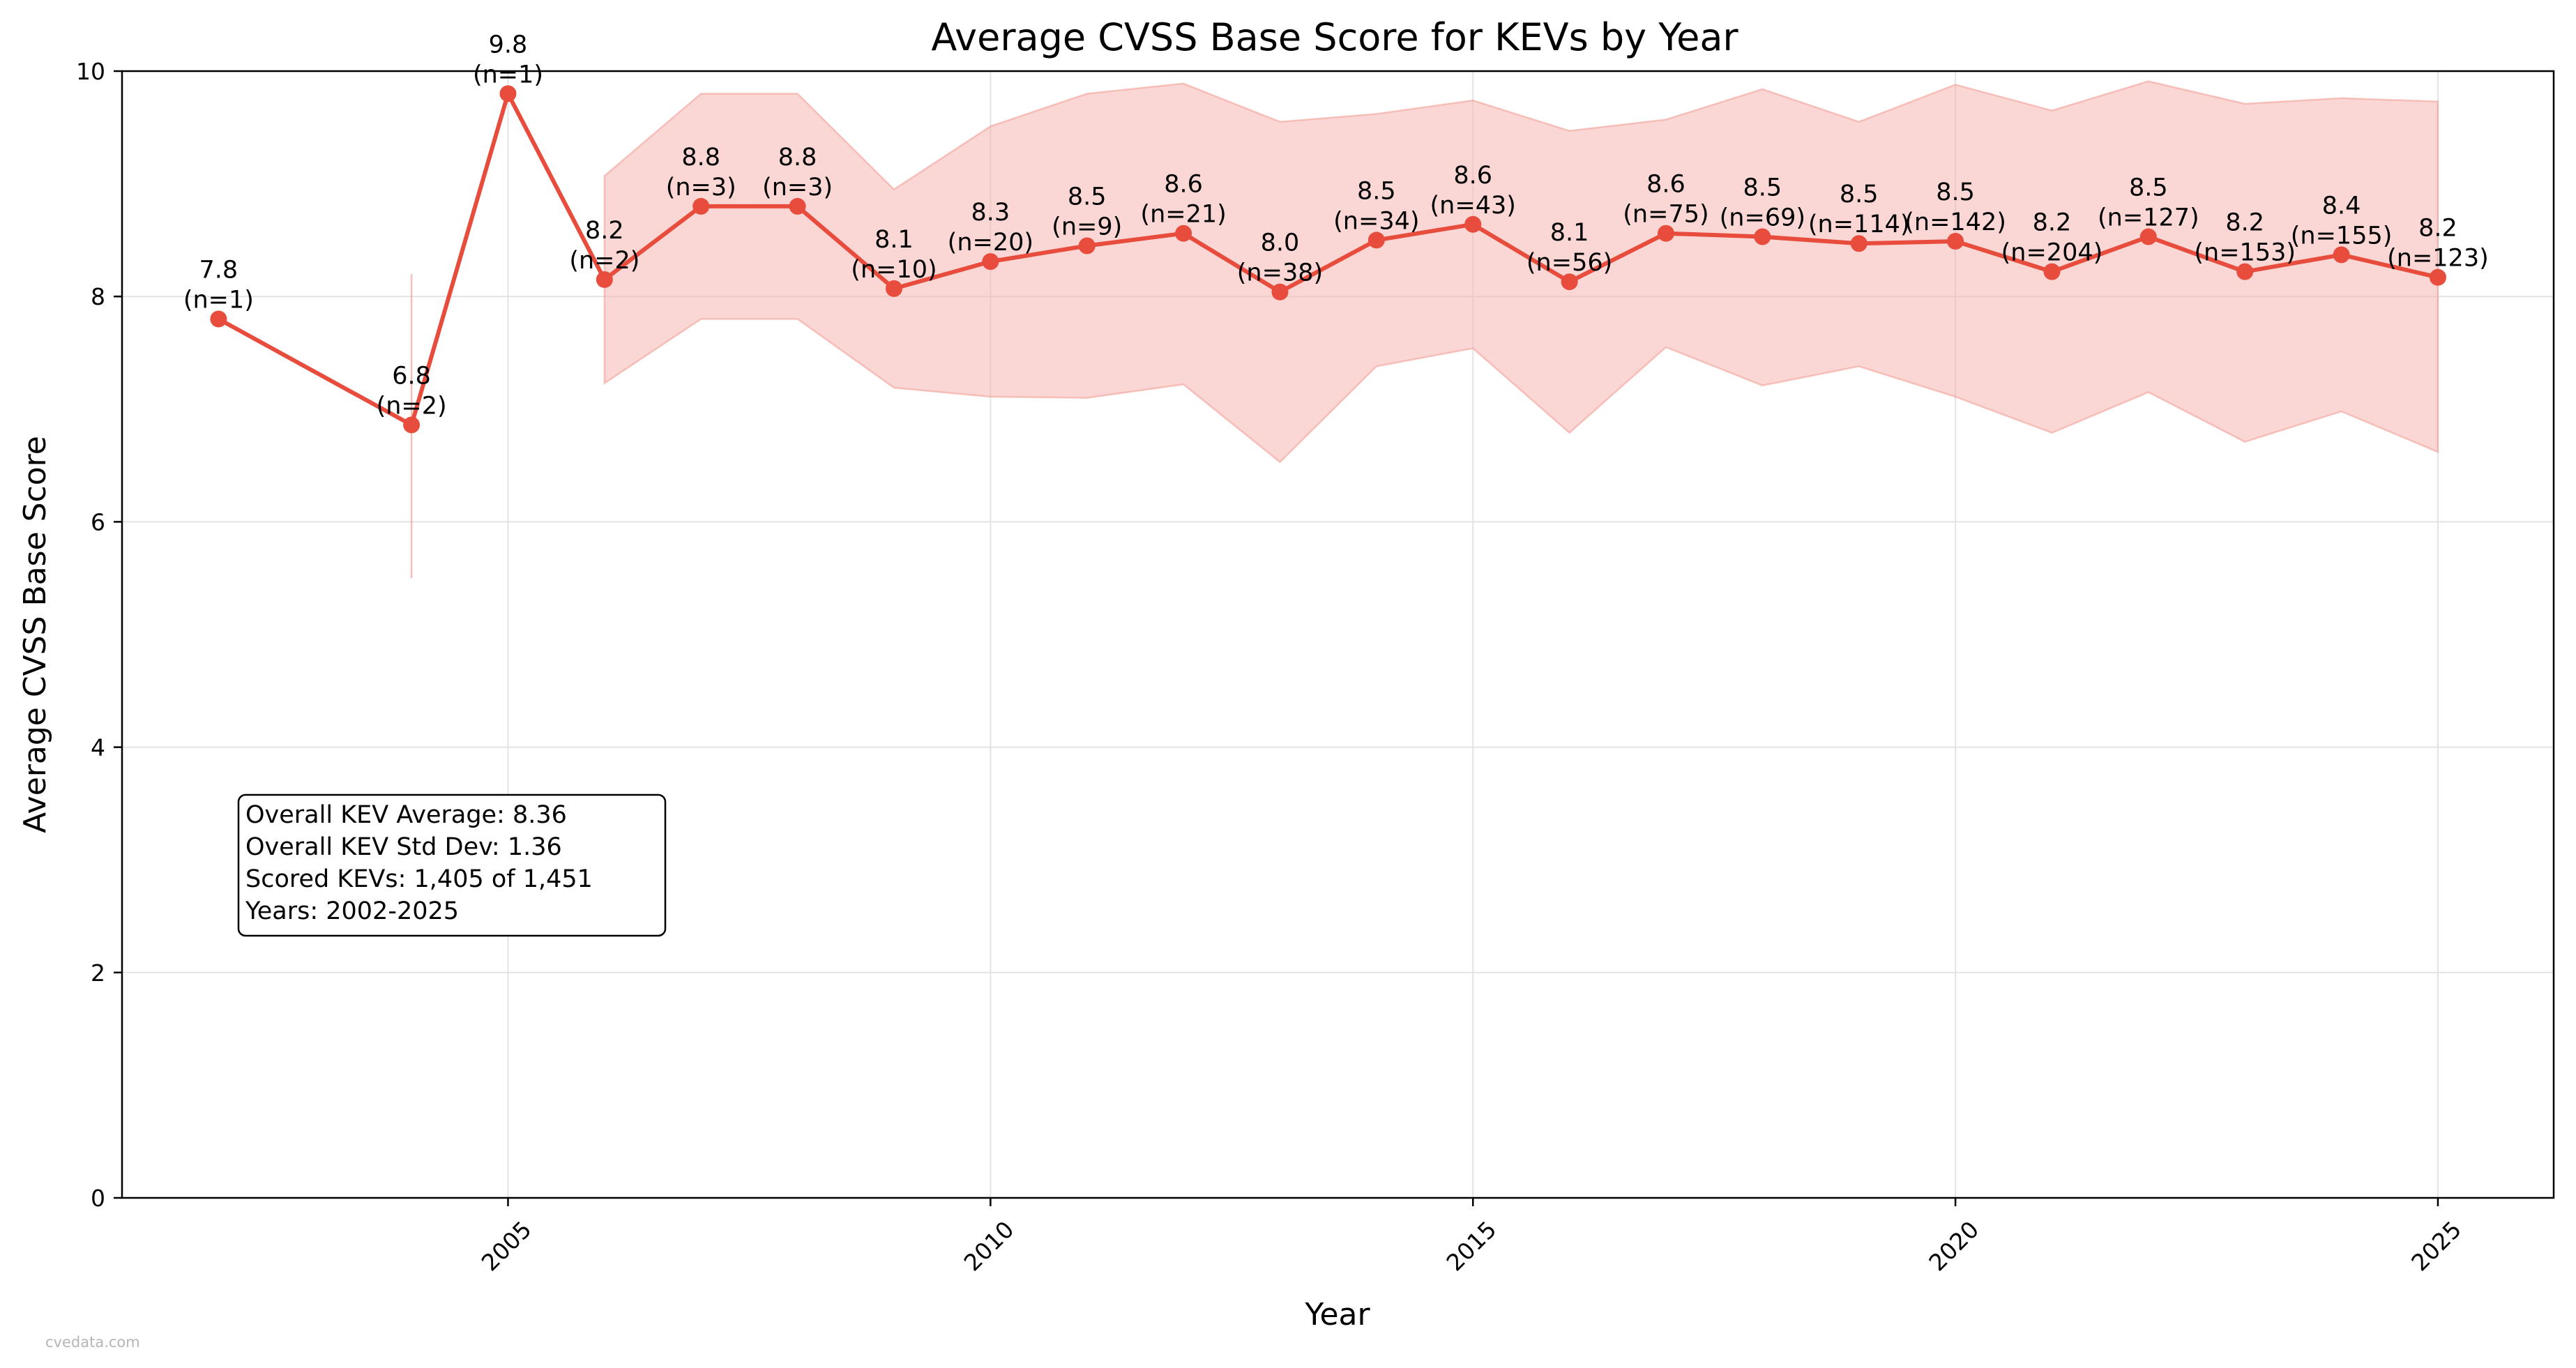  What do you see at coordinates (90, 71) in the screenshot?
I see `y-tick-label: 10` at bounding box center [90, 71].